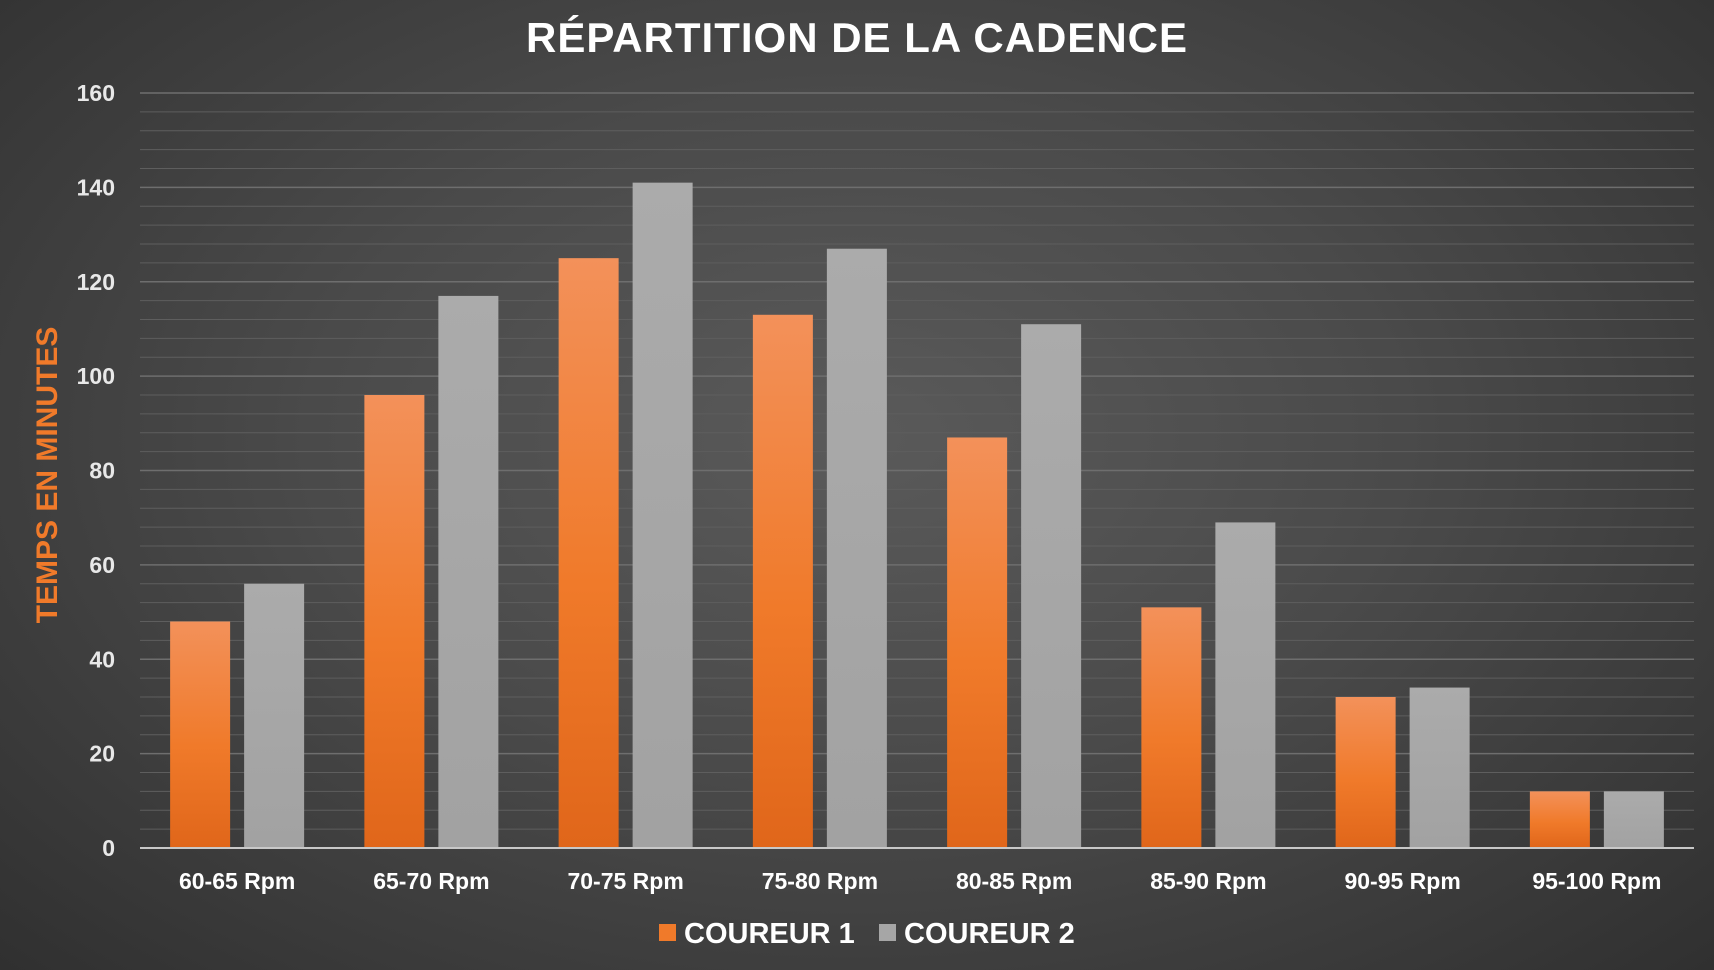  What do you see at coordinates (102, 754) in the screenshot?
I see `y-tick-label: 20` at bounding box center [102, 754].